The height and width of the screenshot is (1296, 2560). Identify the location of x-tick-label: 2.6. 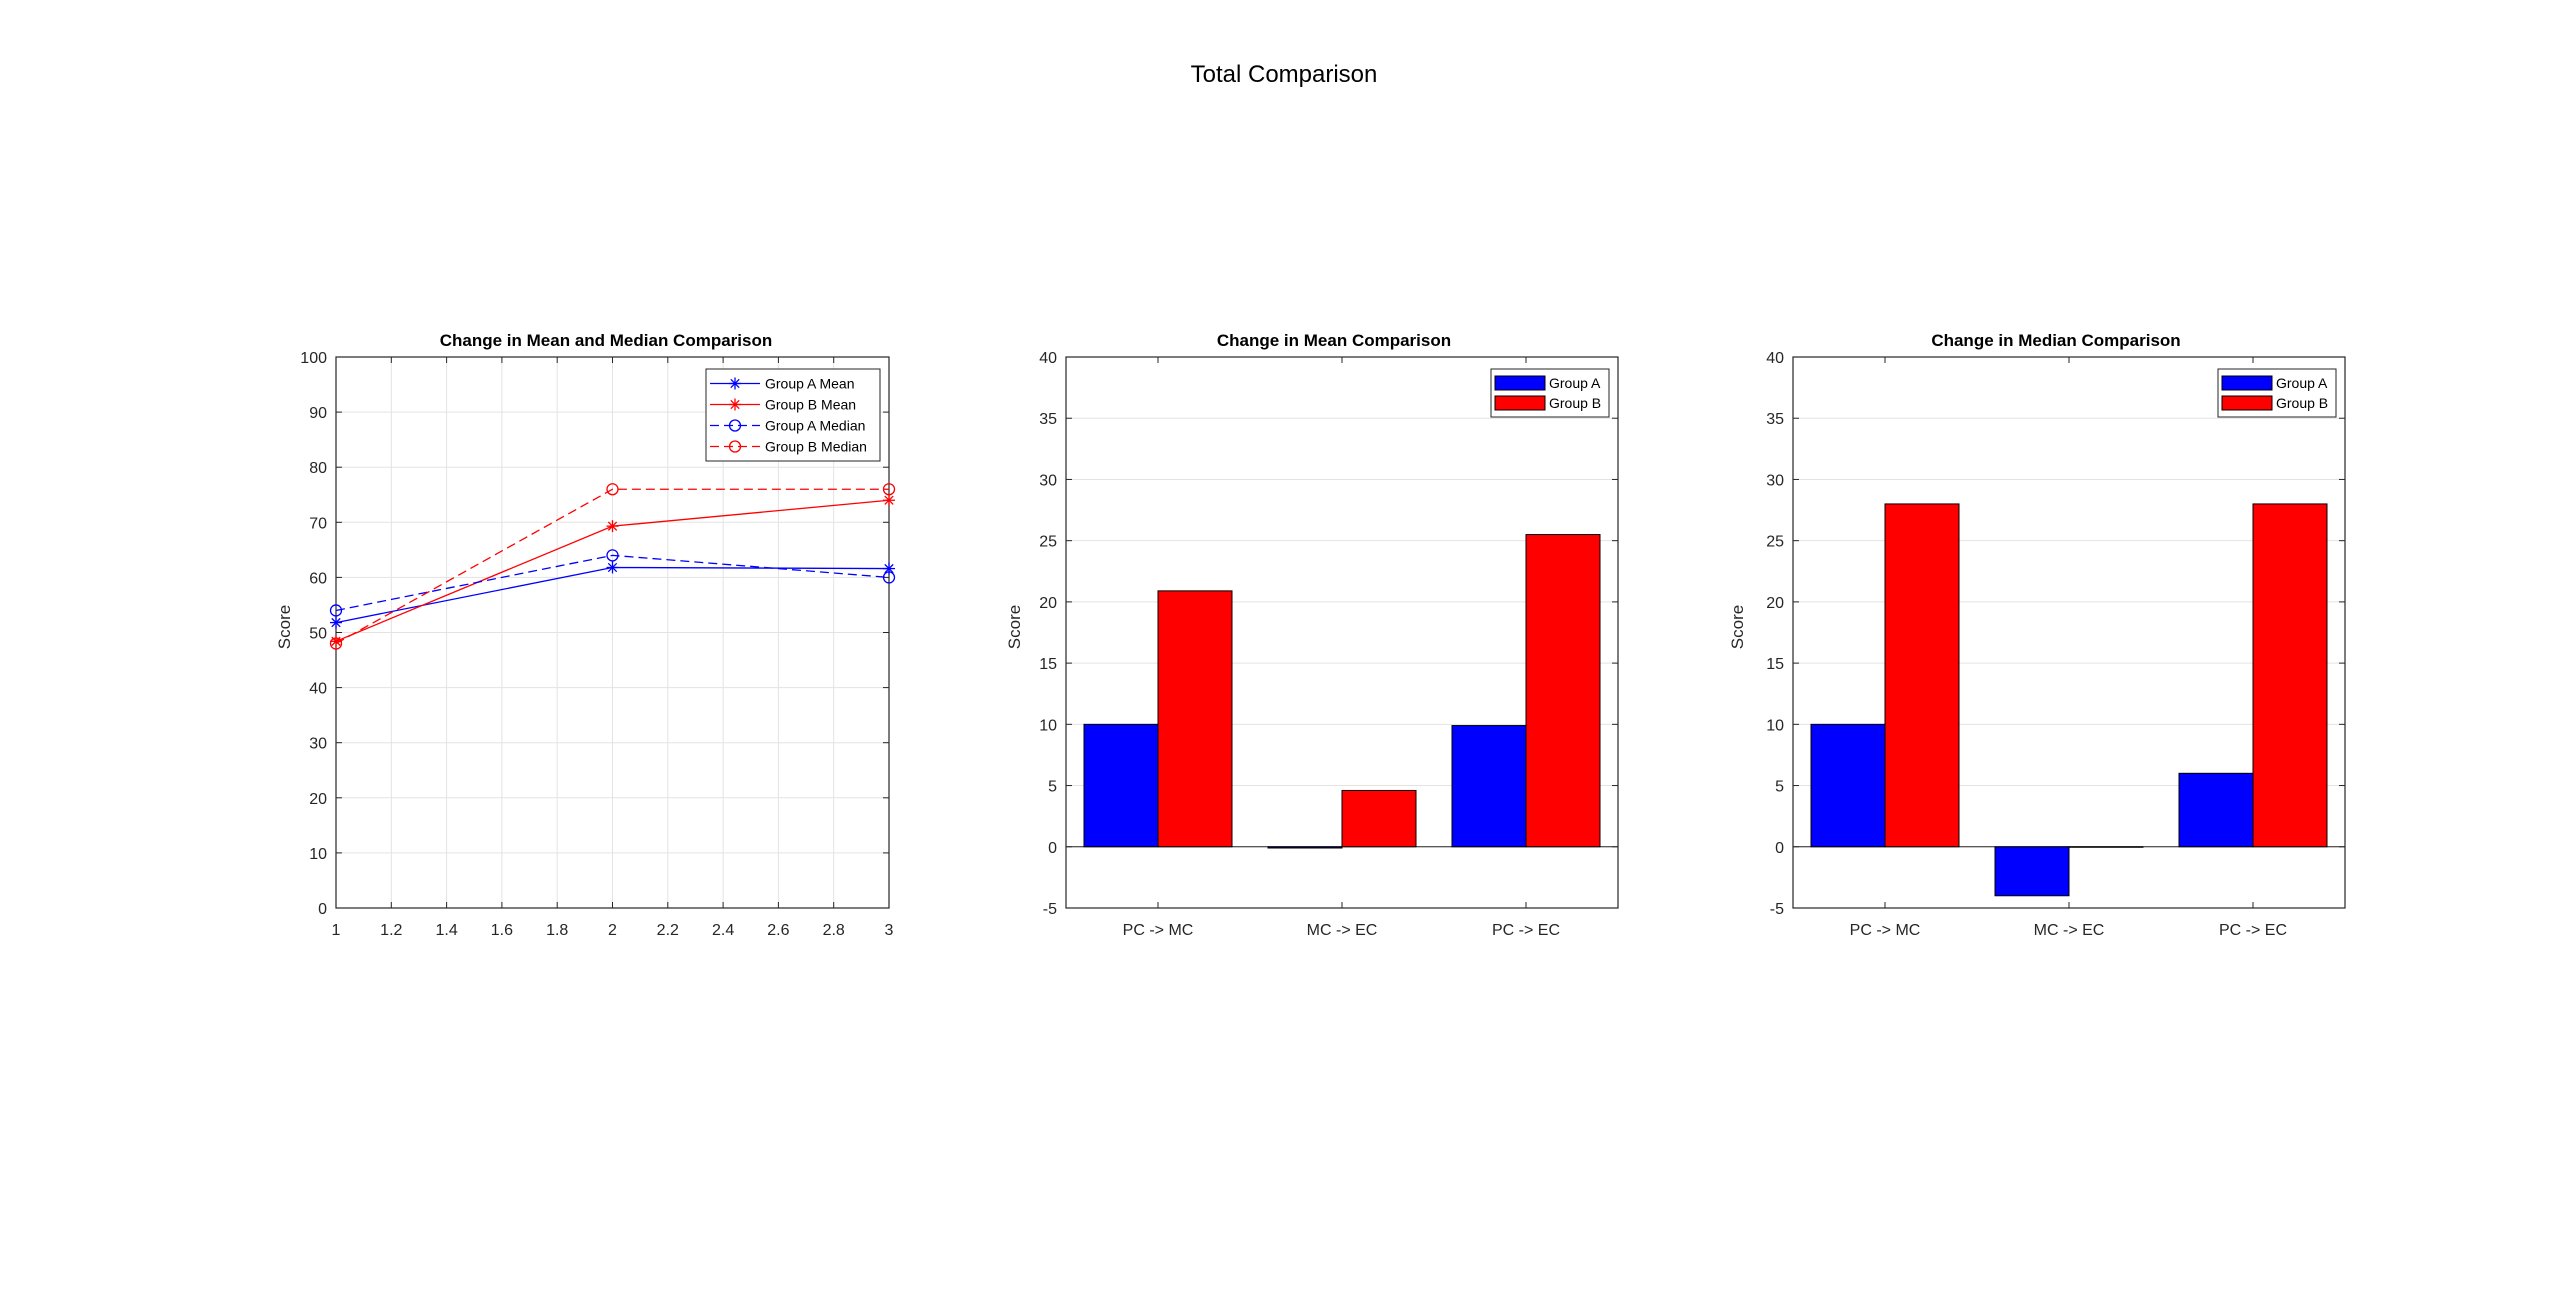
(778, 930).